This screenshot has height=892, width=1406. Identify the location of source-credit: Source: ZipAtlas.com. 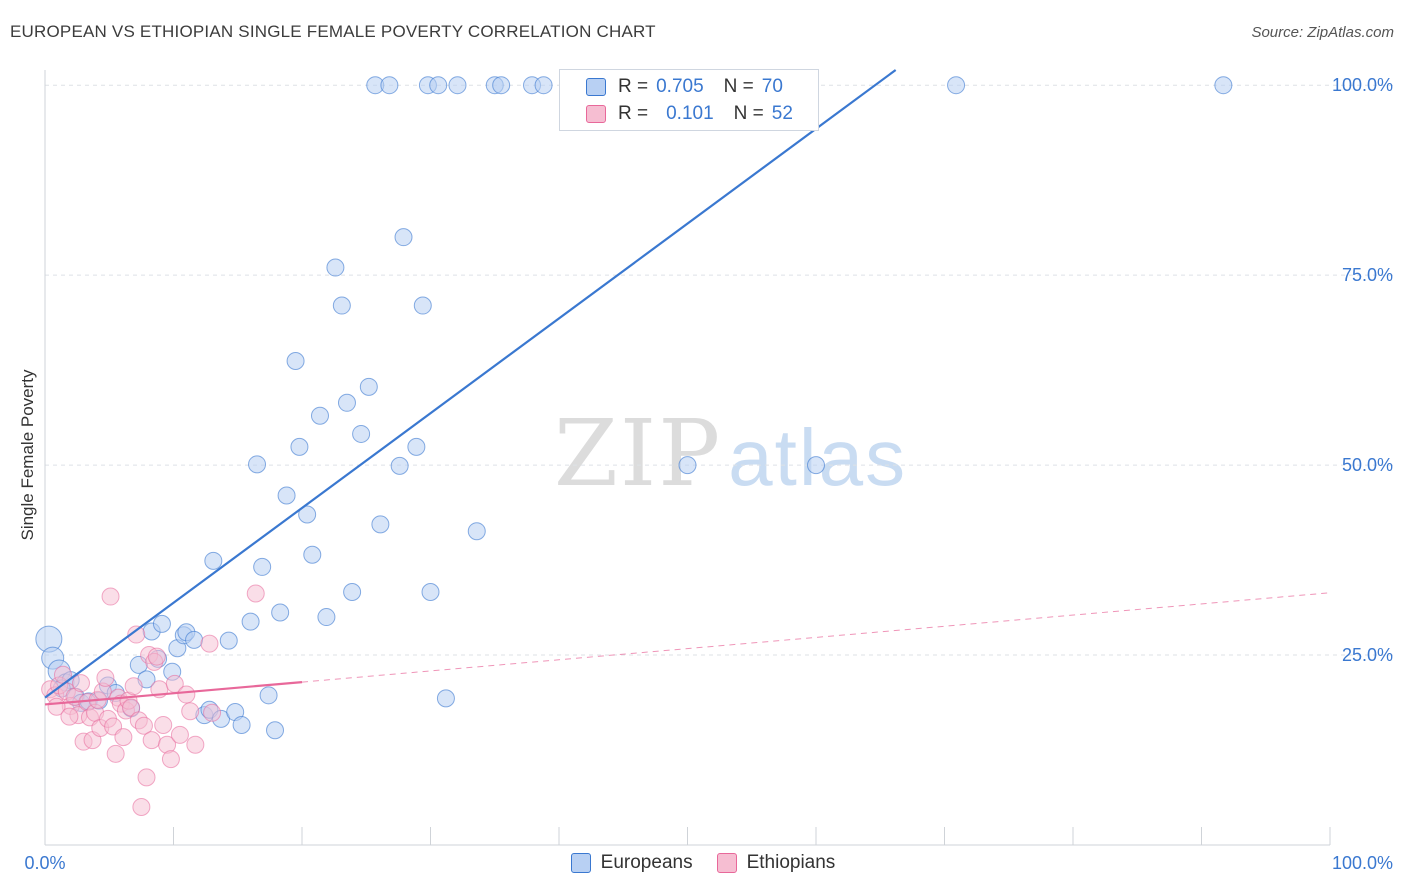
(1322, 32).